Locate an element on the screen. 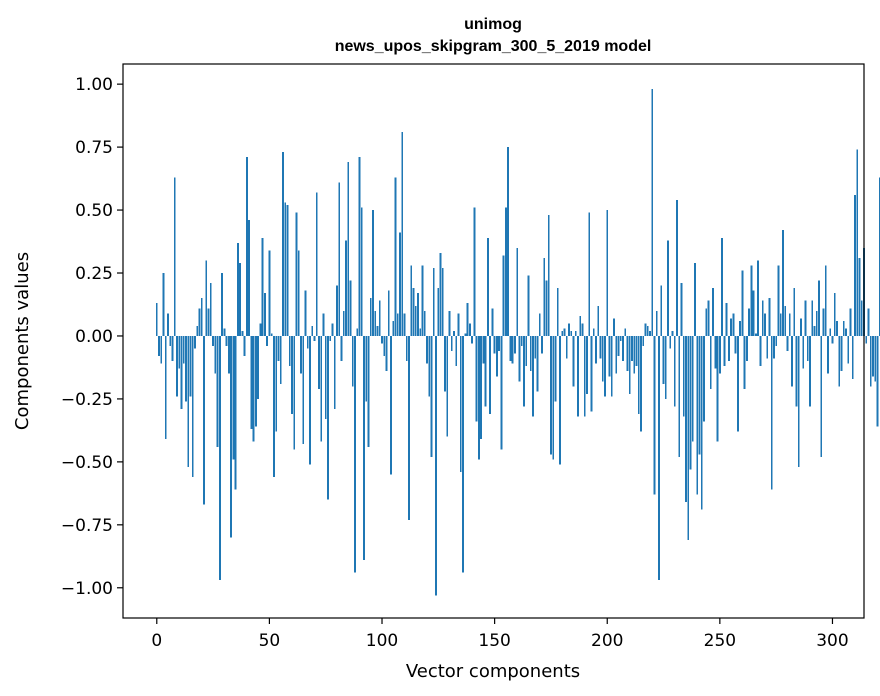 This screenshot has height=696, width=880. y-axis-ticks: 1.00 0.75 0.50 0.25 0.00 −0.25 −0.50 −0.75 −1.00 is located at coordinates (92, 337).